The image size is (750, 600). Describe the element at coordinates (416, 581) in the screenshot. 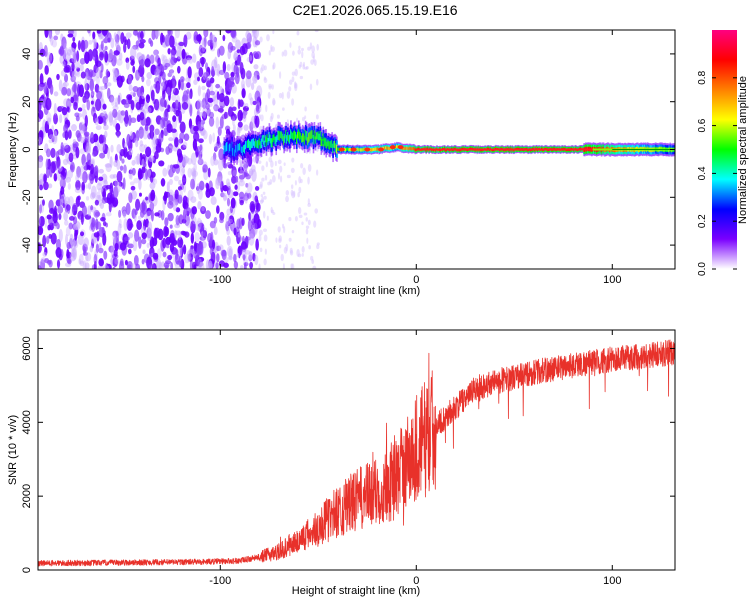

I see `x-tick-label: 0` at that location.